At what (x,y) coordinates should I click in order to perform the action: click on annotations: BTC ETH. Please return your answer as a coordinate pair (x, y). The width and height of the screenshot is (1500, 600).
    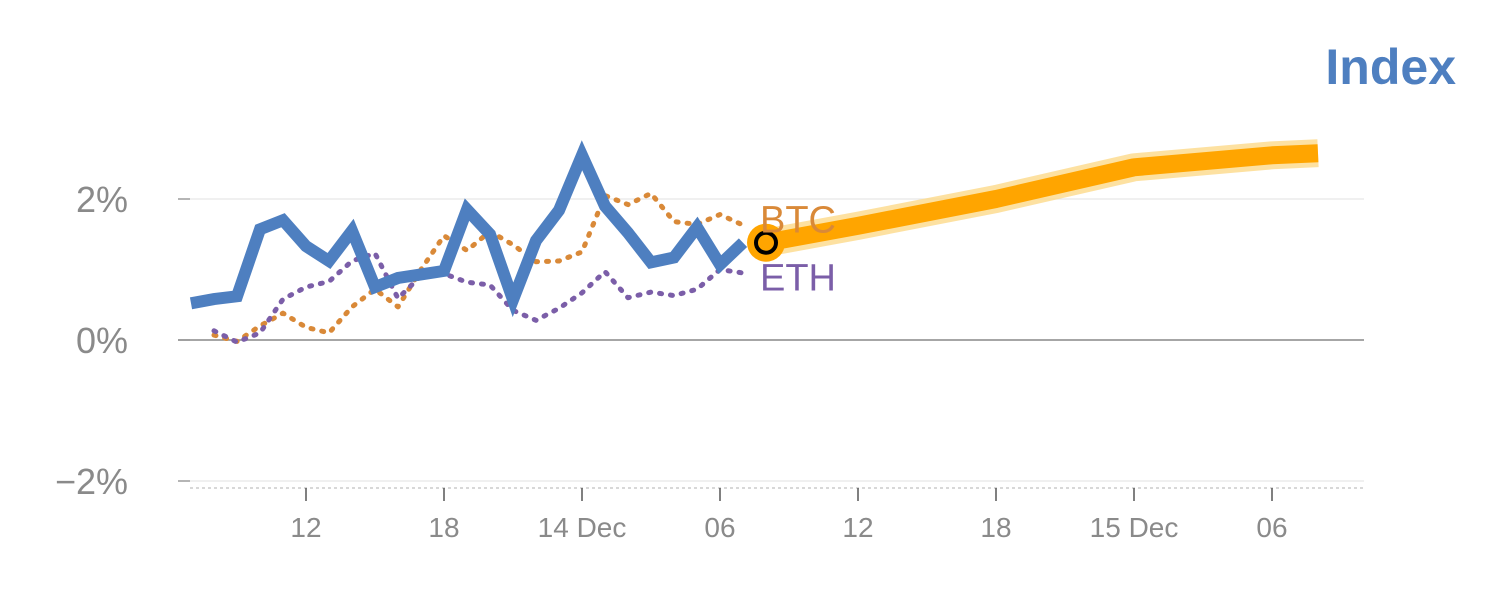
    Looking at the image, I should click on (791, 250).